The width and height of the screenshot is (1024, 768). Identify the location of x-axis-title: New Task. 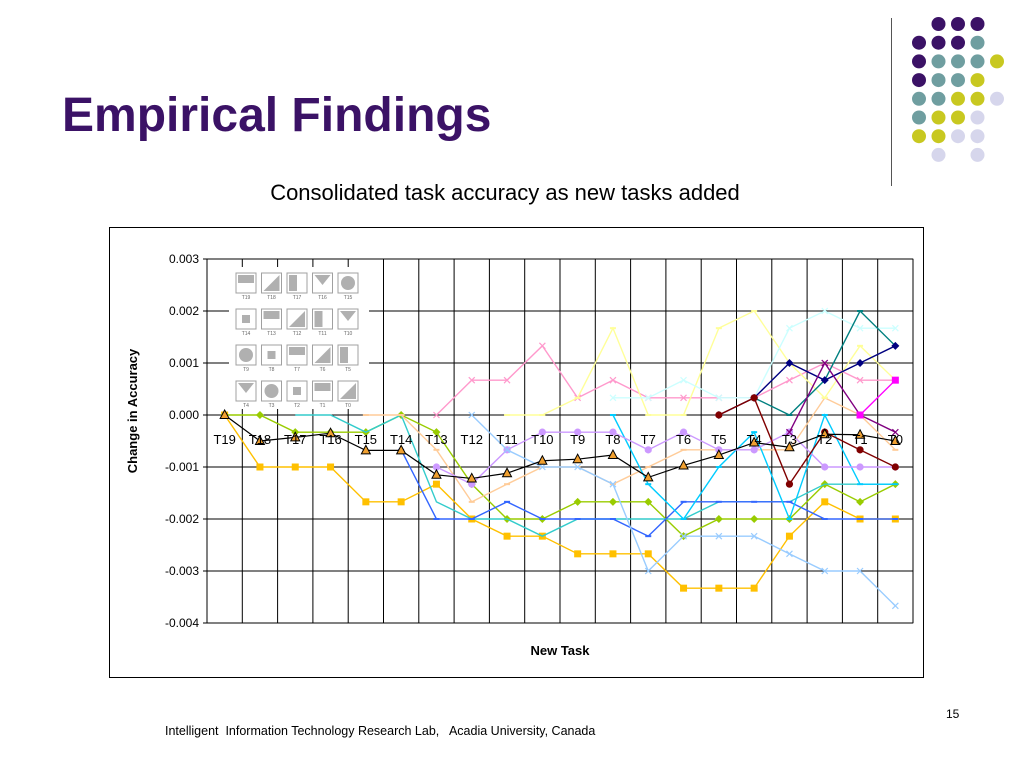
(560, 650).